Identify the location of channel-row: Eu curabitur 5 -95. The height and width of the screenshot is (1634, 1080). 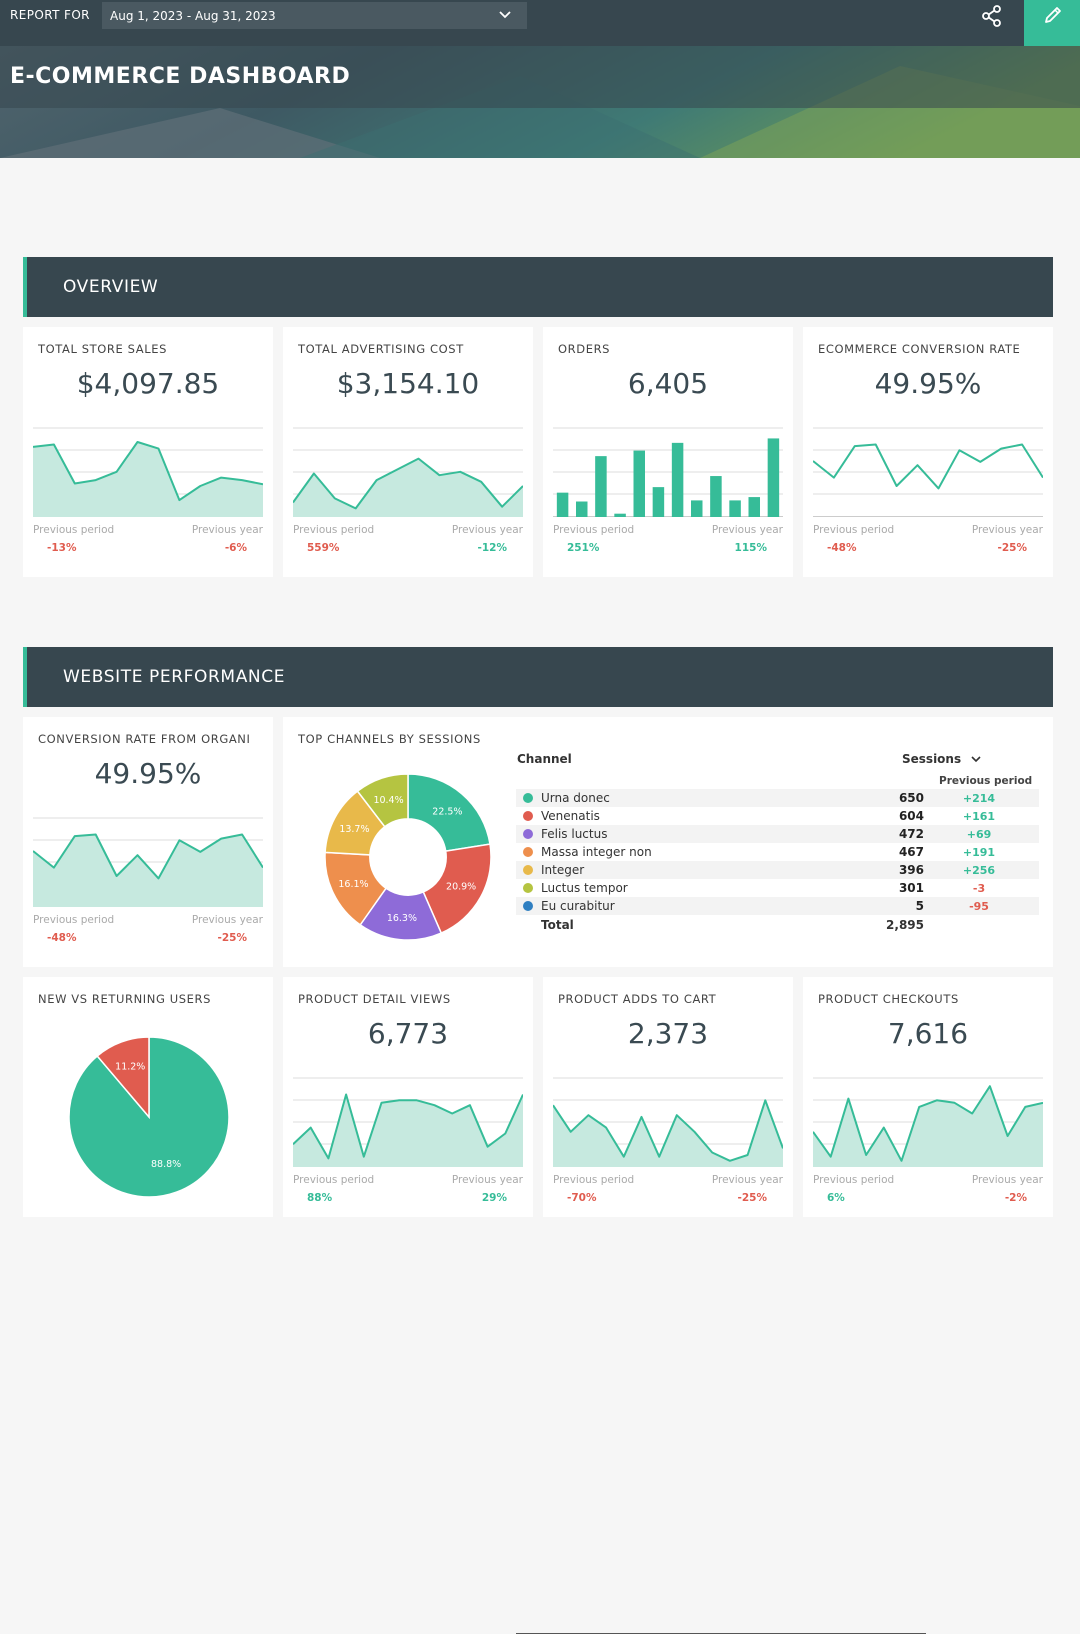
(777, 906).